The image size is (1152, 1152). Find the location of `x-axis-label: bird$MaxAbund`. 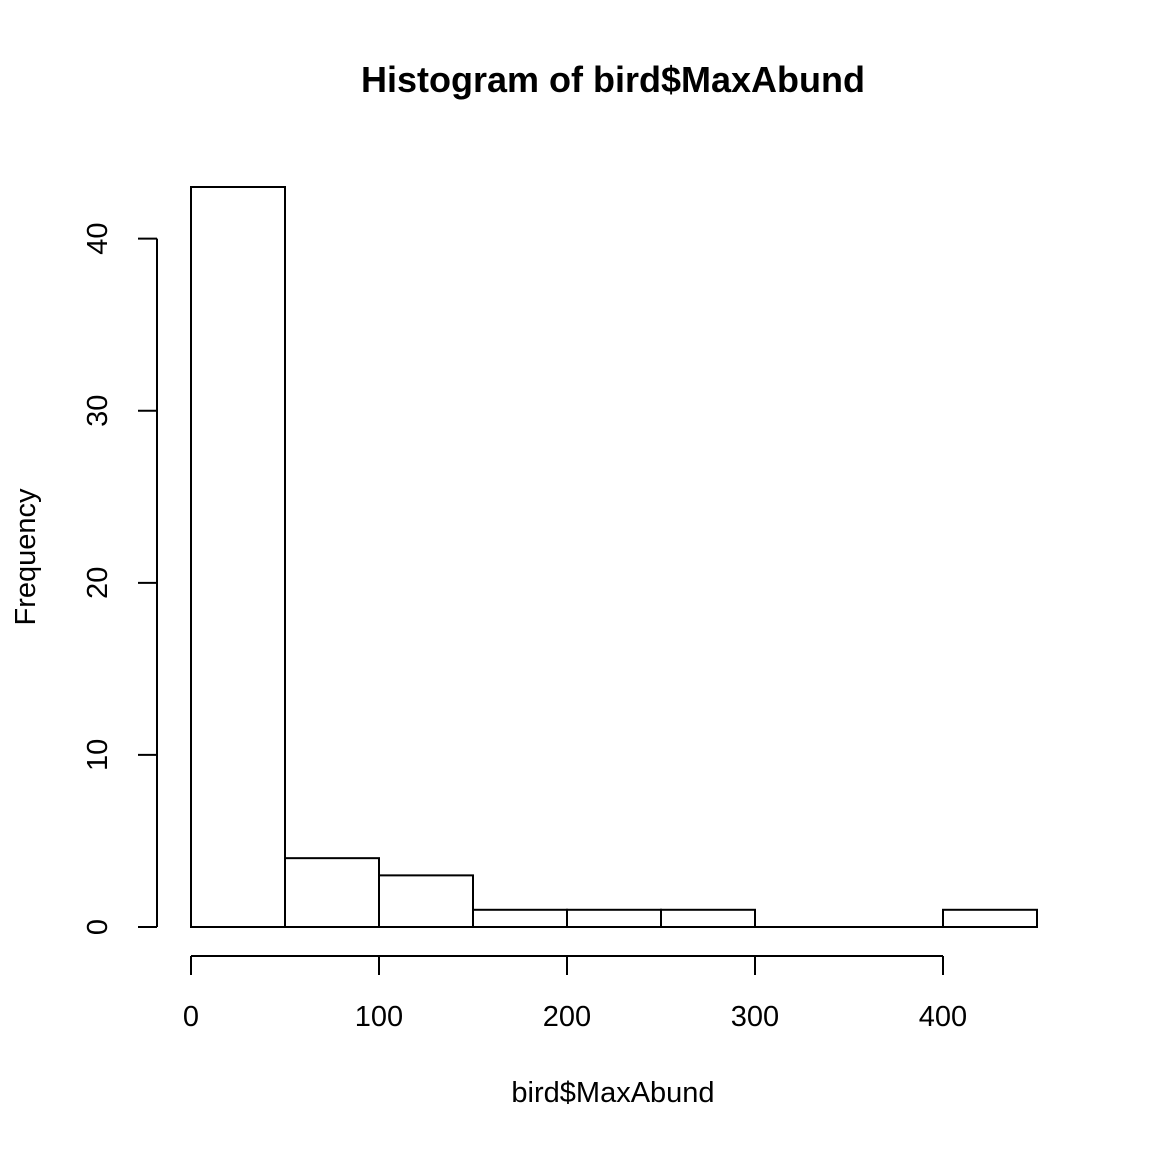

x-axis-label: bird$MaxAbund is located at coordinates (612, 1093).